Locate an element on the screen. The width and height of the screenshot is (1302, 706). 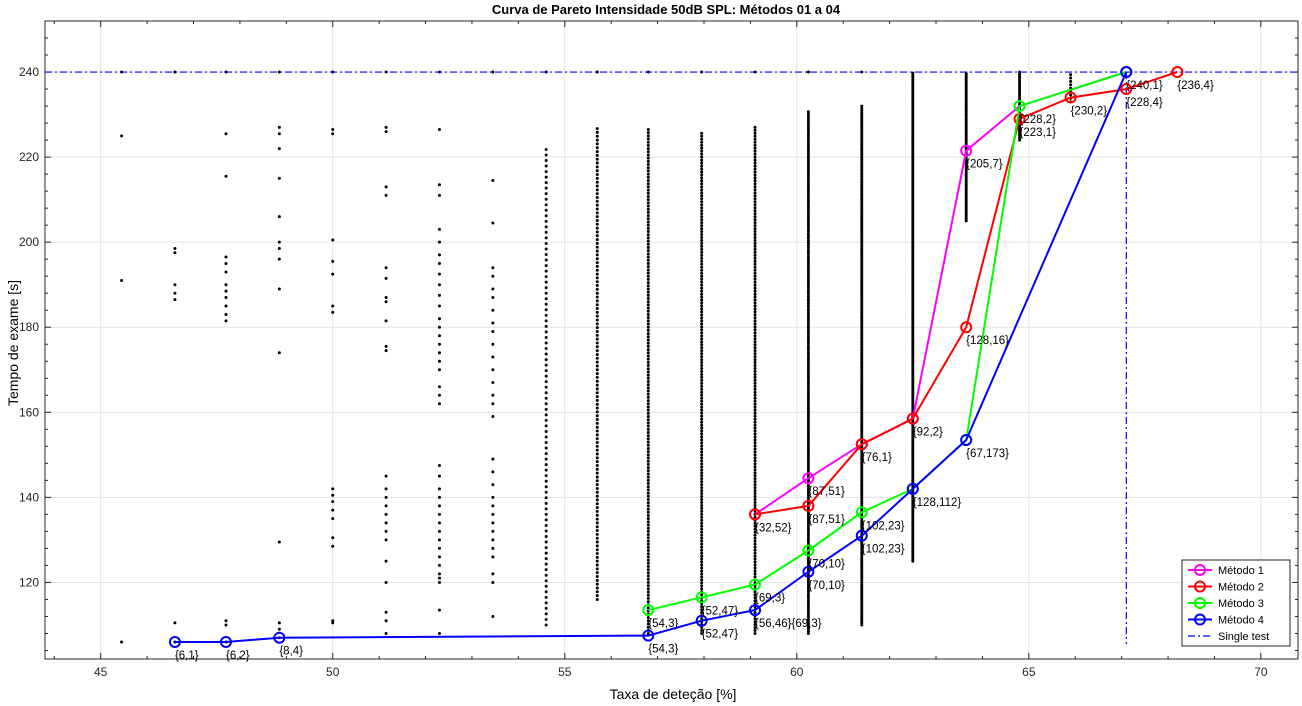
y-axis-label: Tempo de exame [s] is located at coordinates (13, 343).